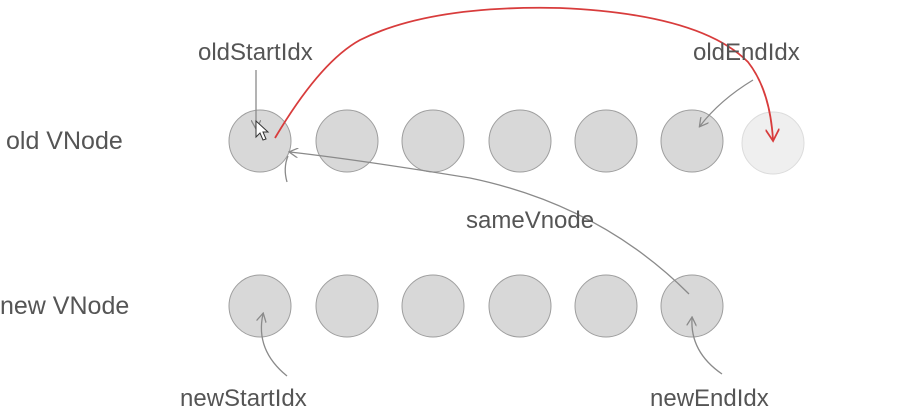 Image resolution: width=915 pixels, height=420 pixels. Describe the element at coordinates (727, 102) in the screenshot. I see `old-end-pointer-arrow` at that location.